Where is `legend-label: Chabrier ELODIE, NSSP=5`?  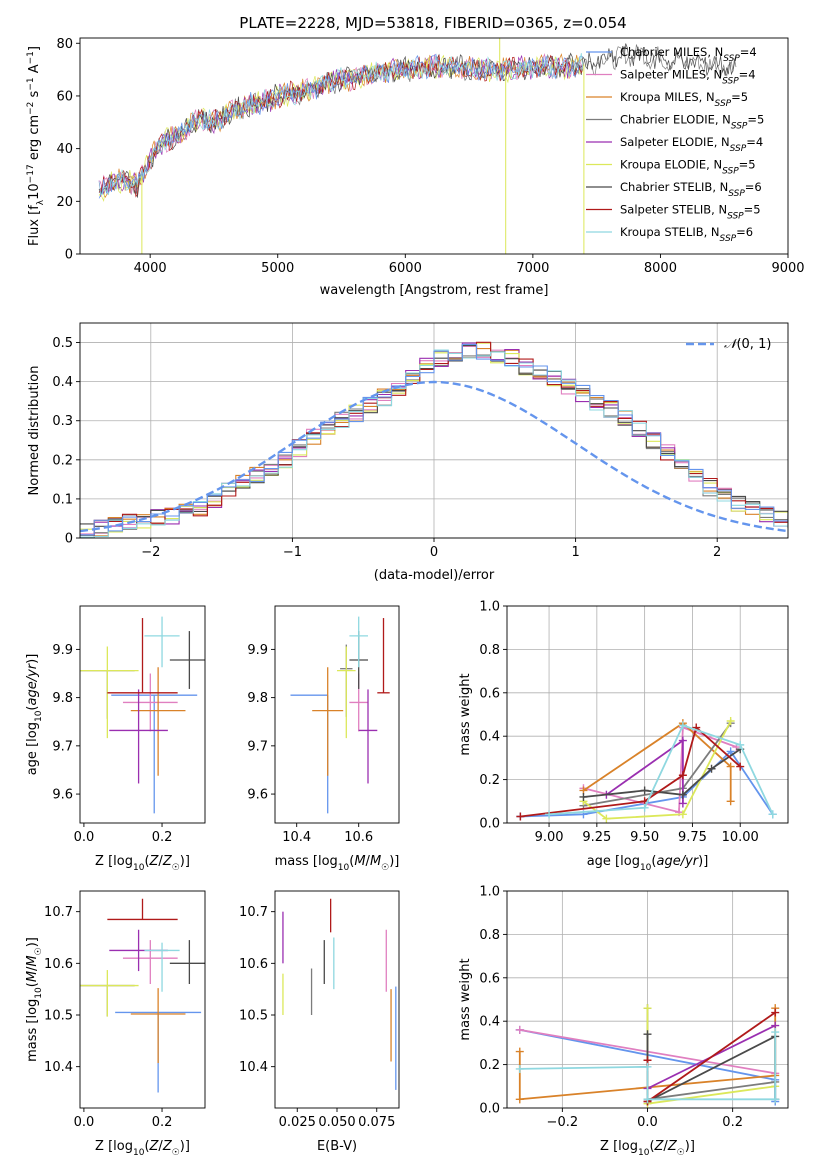 legend-label: Chabrier ELODIE, NSSP=5 is located at coordinates (692, 122).